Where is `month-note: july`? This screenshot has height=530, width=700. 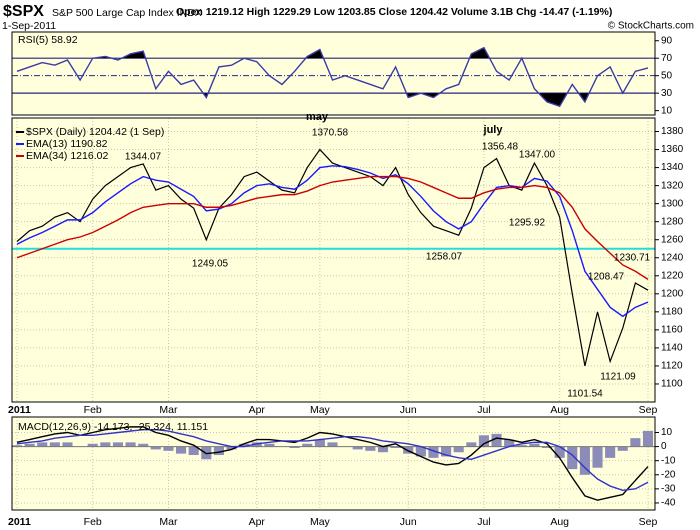 month-note: july is located at coordinates (493, 130).